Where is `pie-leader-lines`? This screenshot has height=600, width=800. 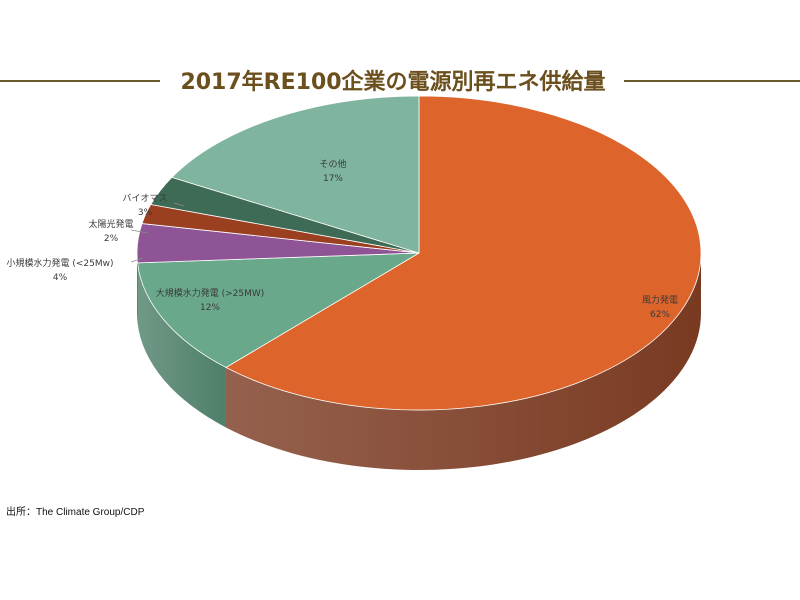 pie-leader-lines is located at coordinates (157, 232).